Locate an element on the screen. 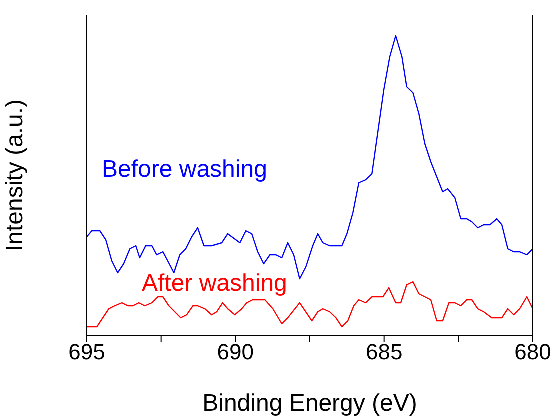 Image resolution: width=557 pixels, height=417 pixels. y-axis-title: Intensity (a.u.) is located at coordinates (15, 175).